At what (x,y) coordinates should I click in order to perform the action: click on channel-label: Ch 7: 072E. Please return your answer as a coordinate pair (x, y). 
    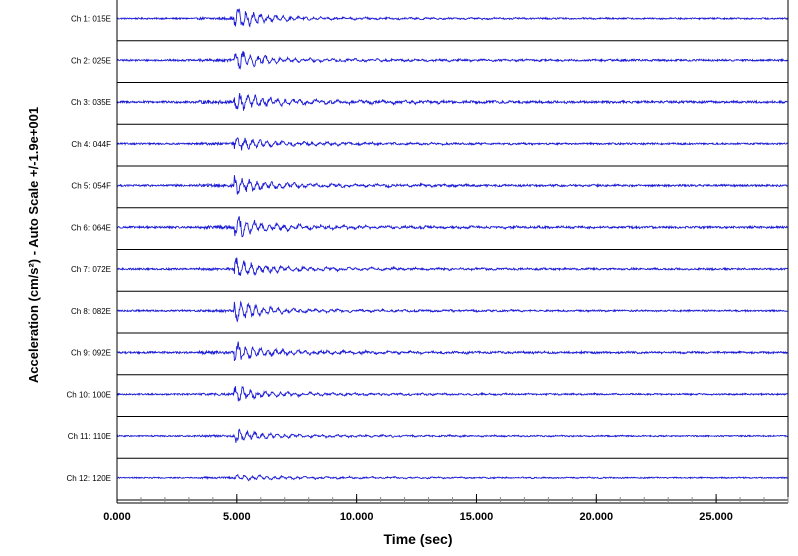
    Looking at the image, I should click on (91, 269).